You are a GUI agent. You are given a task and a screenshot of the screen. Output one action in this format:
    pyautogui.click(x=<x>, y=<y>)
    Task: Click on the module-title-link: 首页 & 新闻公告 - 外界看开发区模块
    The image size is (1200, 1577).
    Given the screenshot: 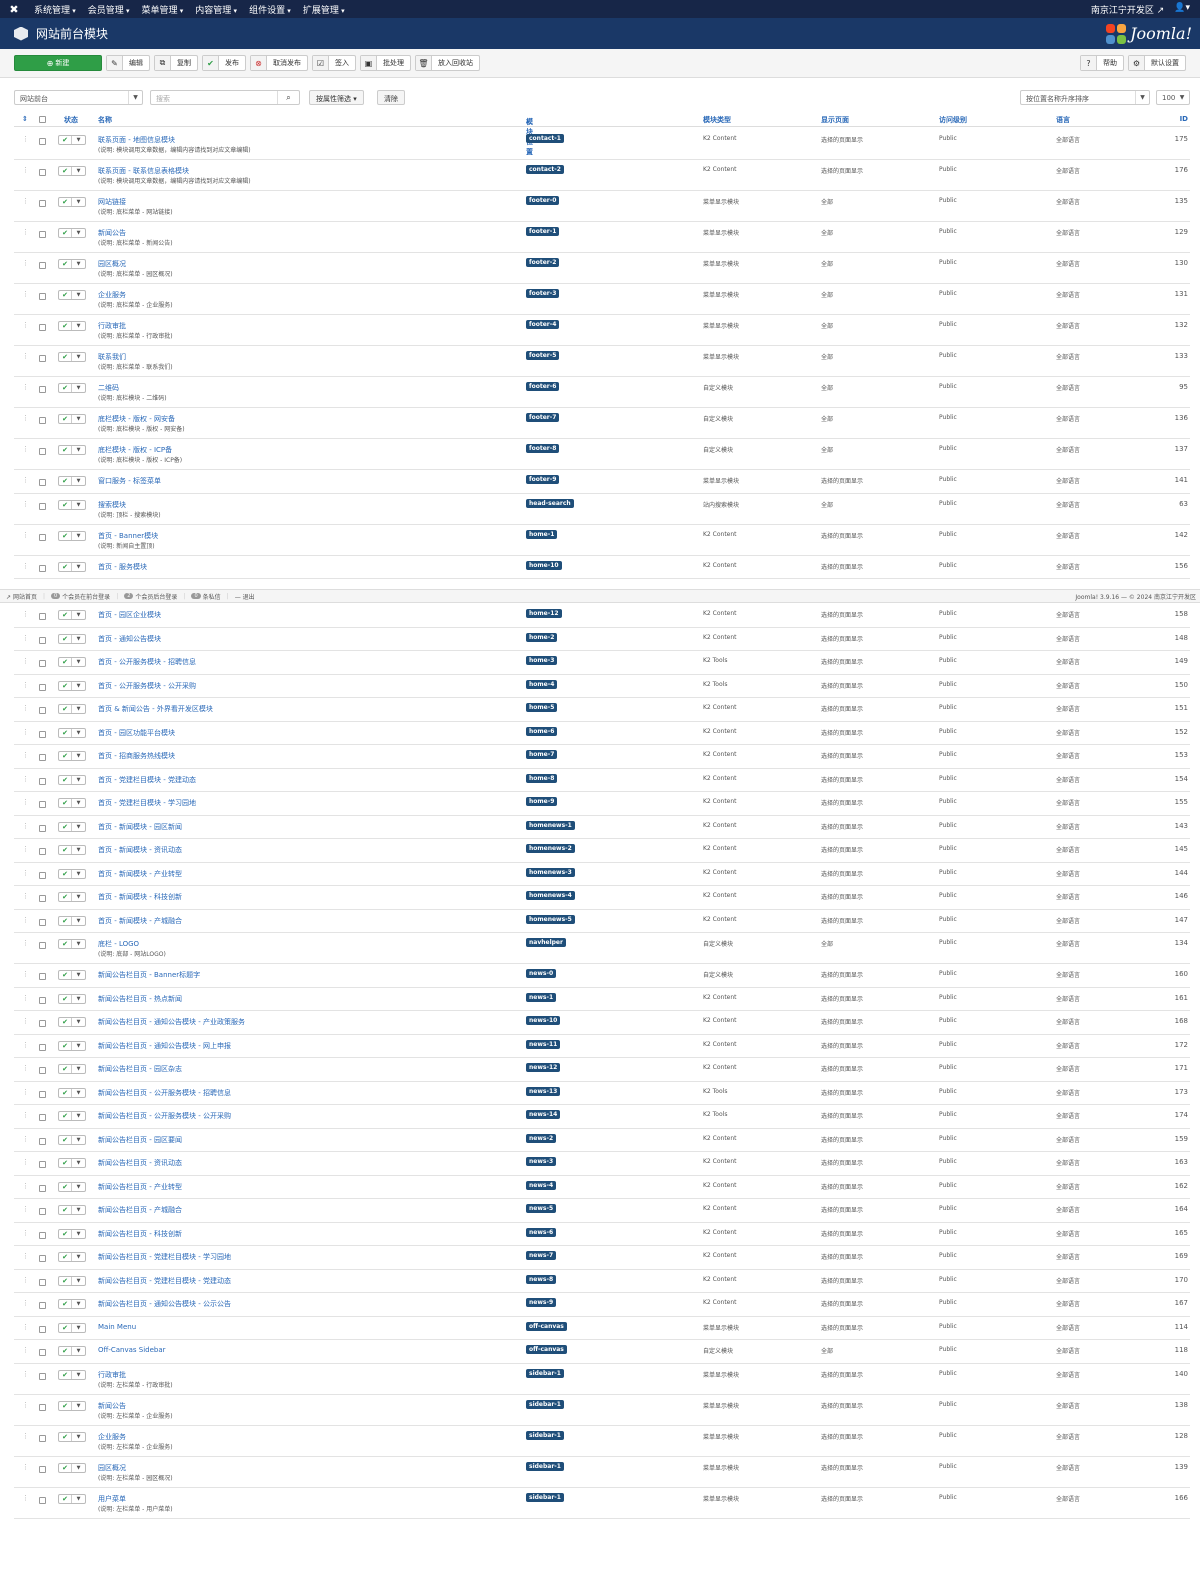 What is the action you would take?
    pyautogui.click(x=155, y=709)
    